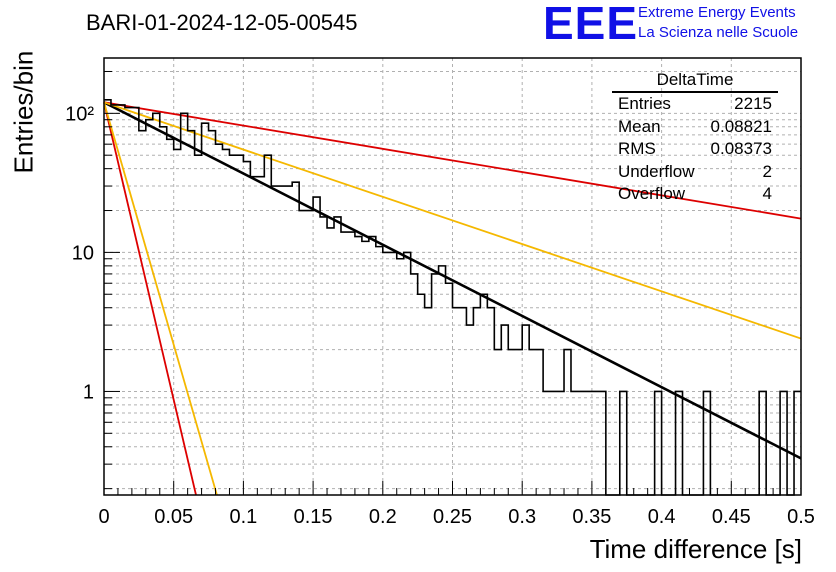  I want to click on x-tick-label: 0.05, so click(173, 517).